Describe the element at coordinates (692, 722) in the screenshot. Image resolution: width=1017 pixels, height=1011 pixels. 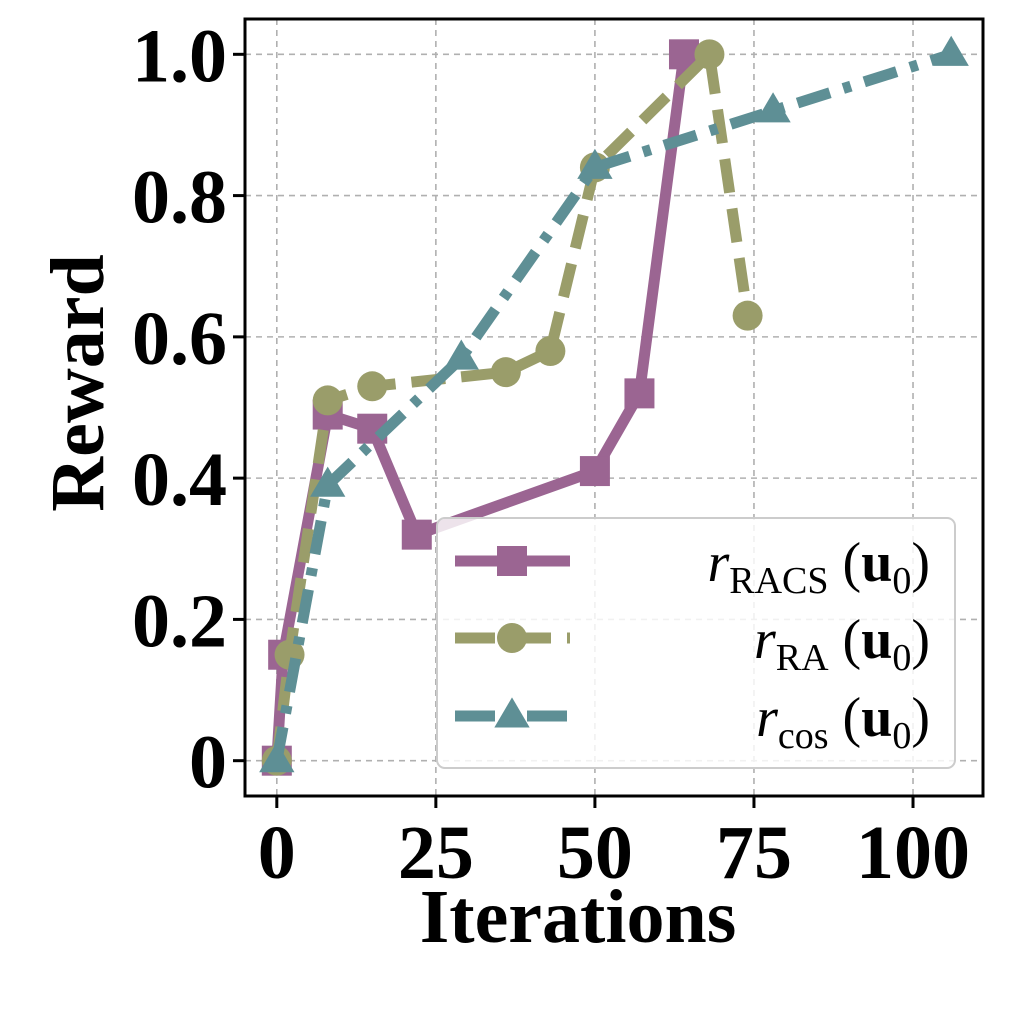
I see `legend-item: rcos (u0)` at that location.